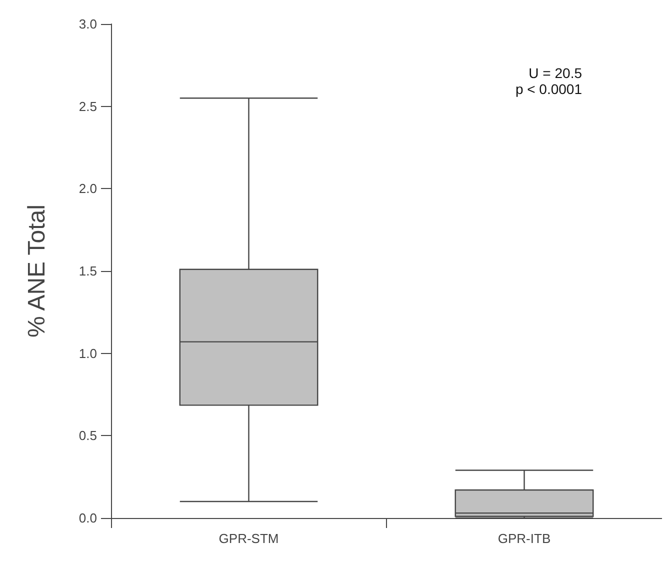  Describe the element at coordinates (37, 271) in the screenshot. I see `y-axis-title: % ANE Total` at that location.